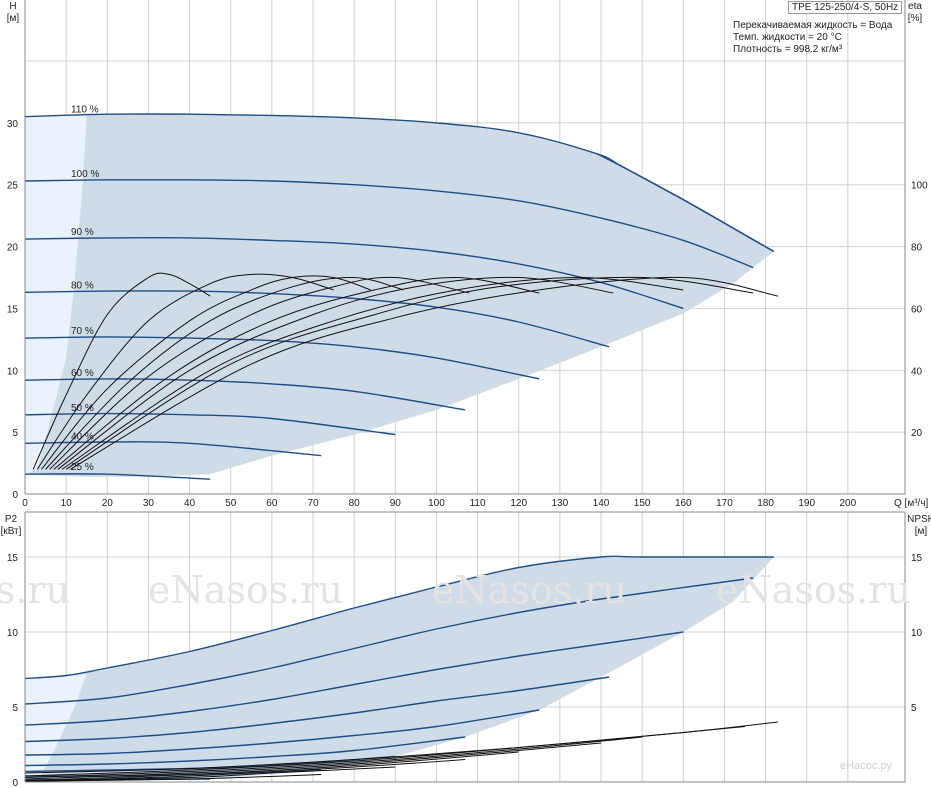  Describe the element at coordinates (82, 467) in the screenshot. I see `speed-label-8: 25 %` at that location.